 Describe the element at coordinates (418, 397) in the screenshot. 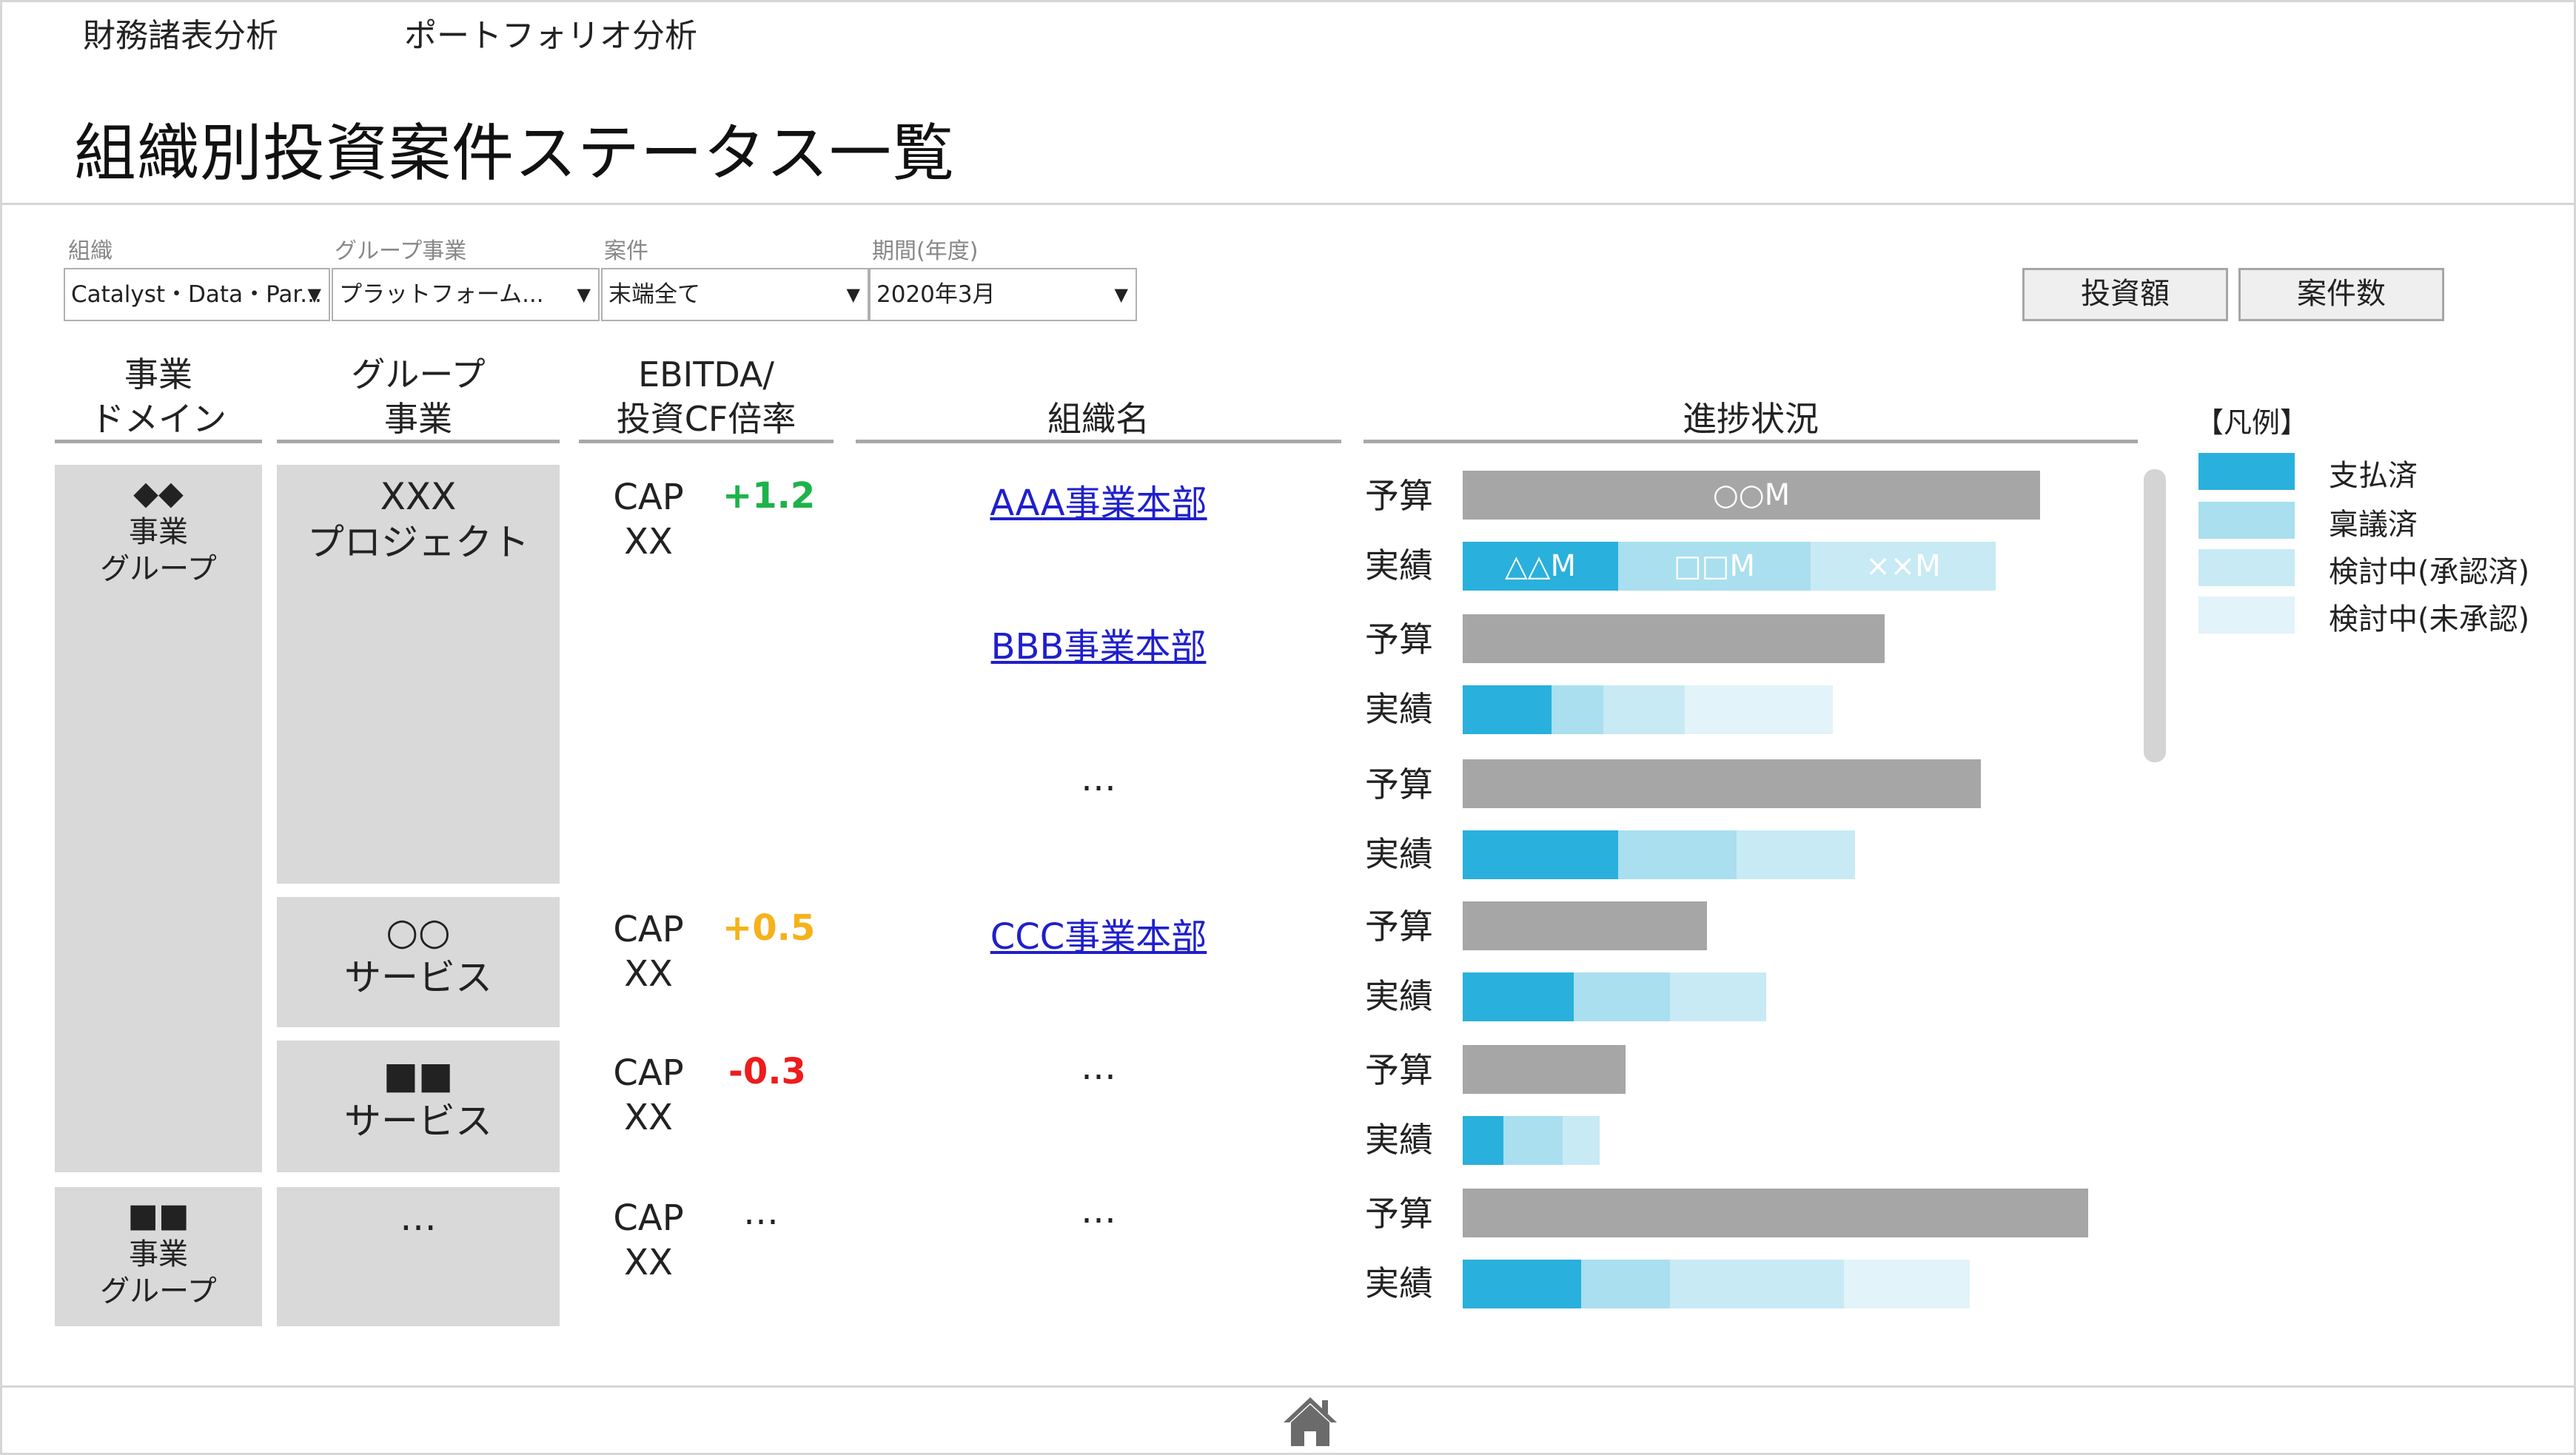

I see `col-header-group: グループ 事業` at that location.